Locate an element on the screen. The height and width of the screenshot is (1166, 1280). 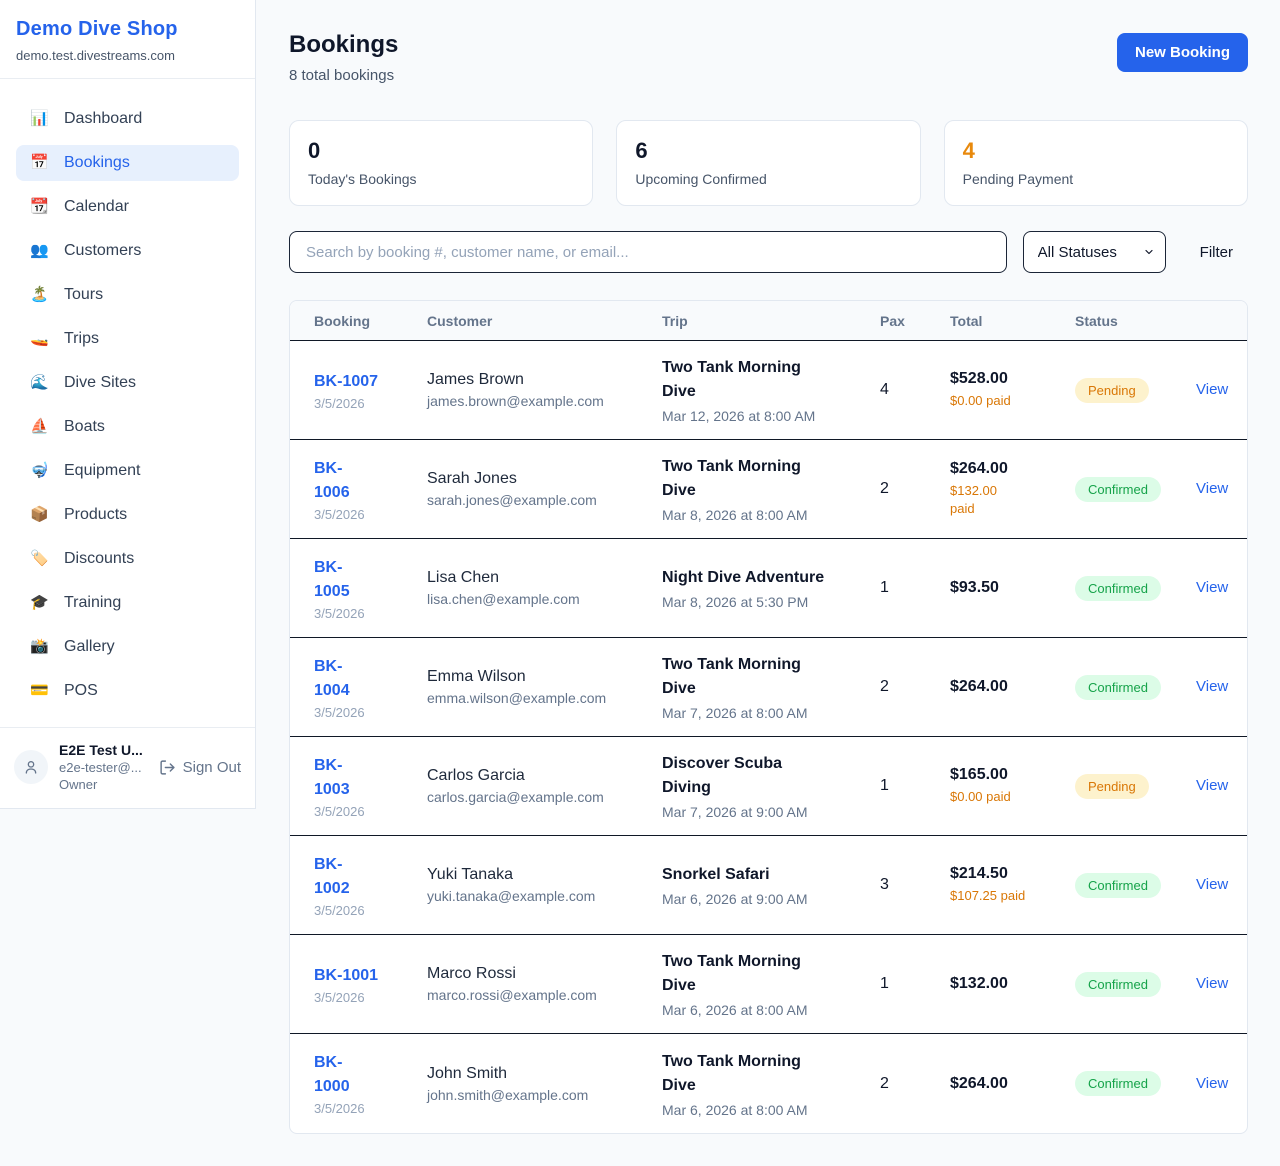
stat-card: 4 Pending Payment is located at coordinates (1095, 163).